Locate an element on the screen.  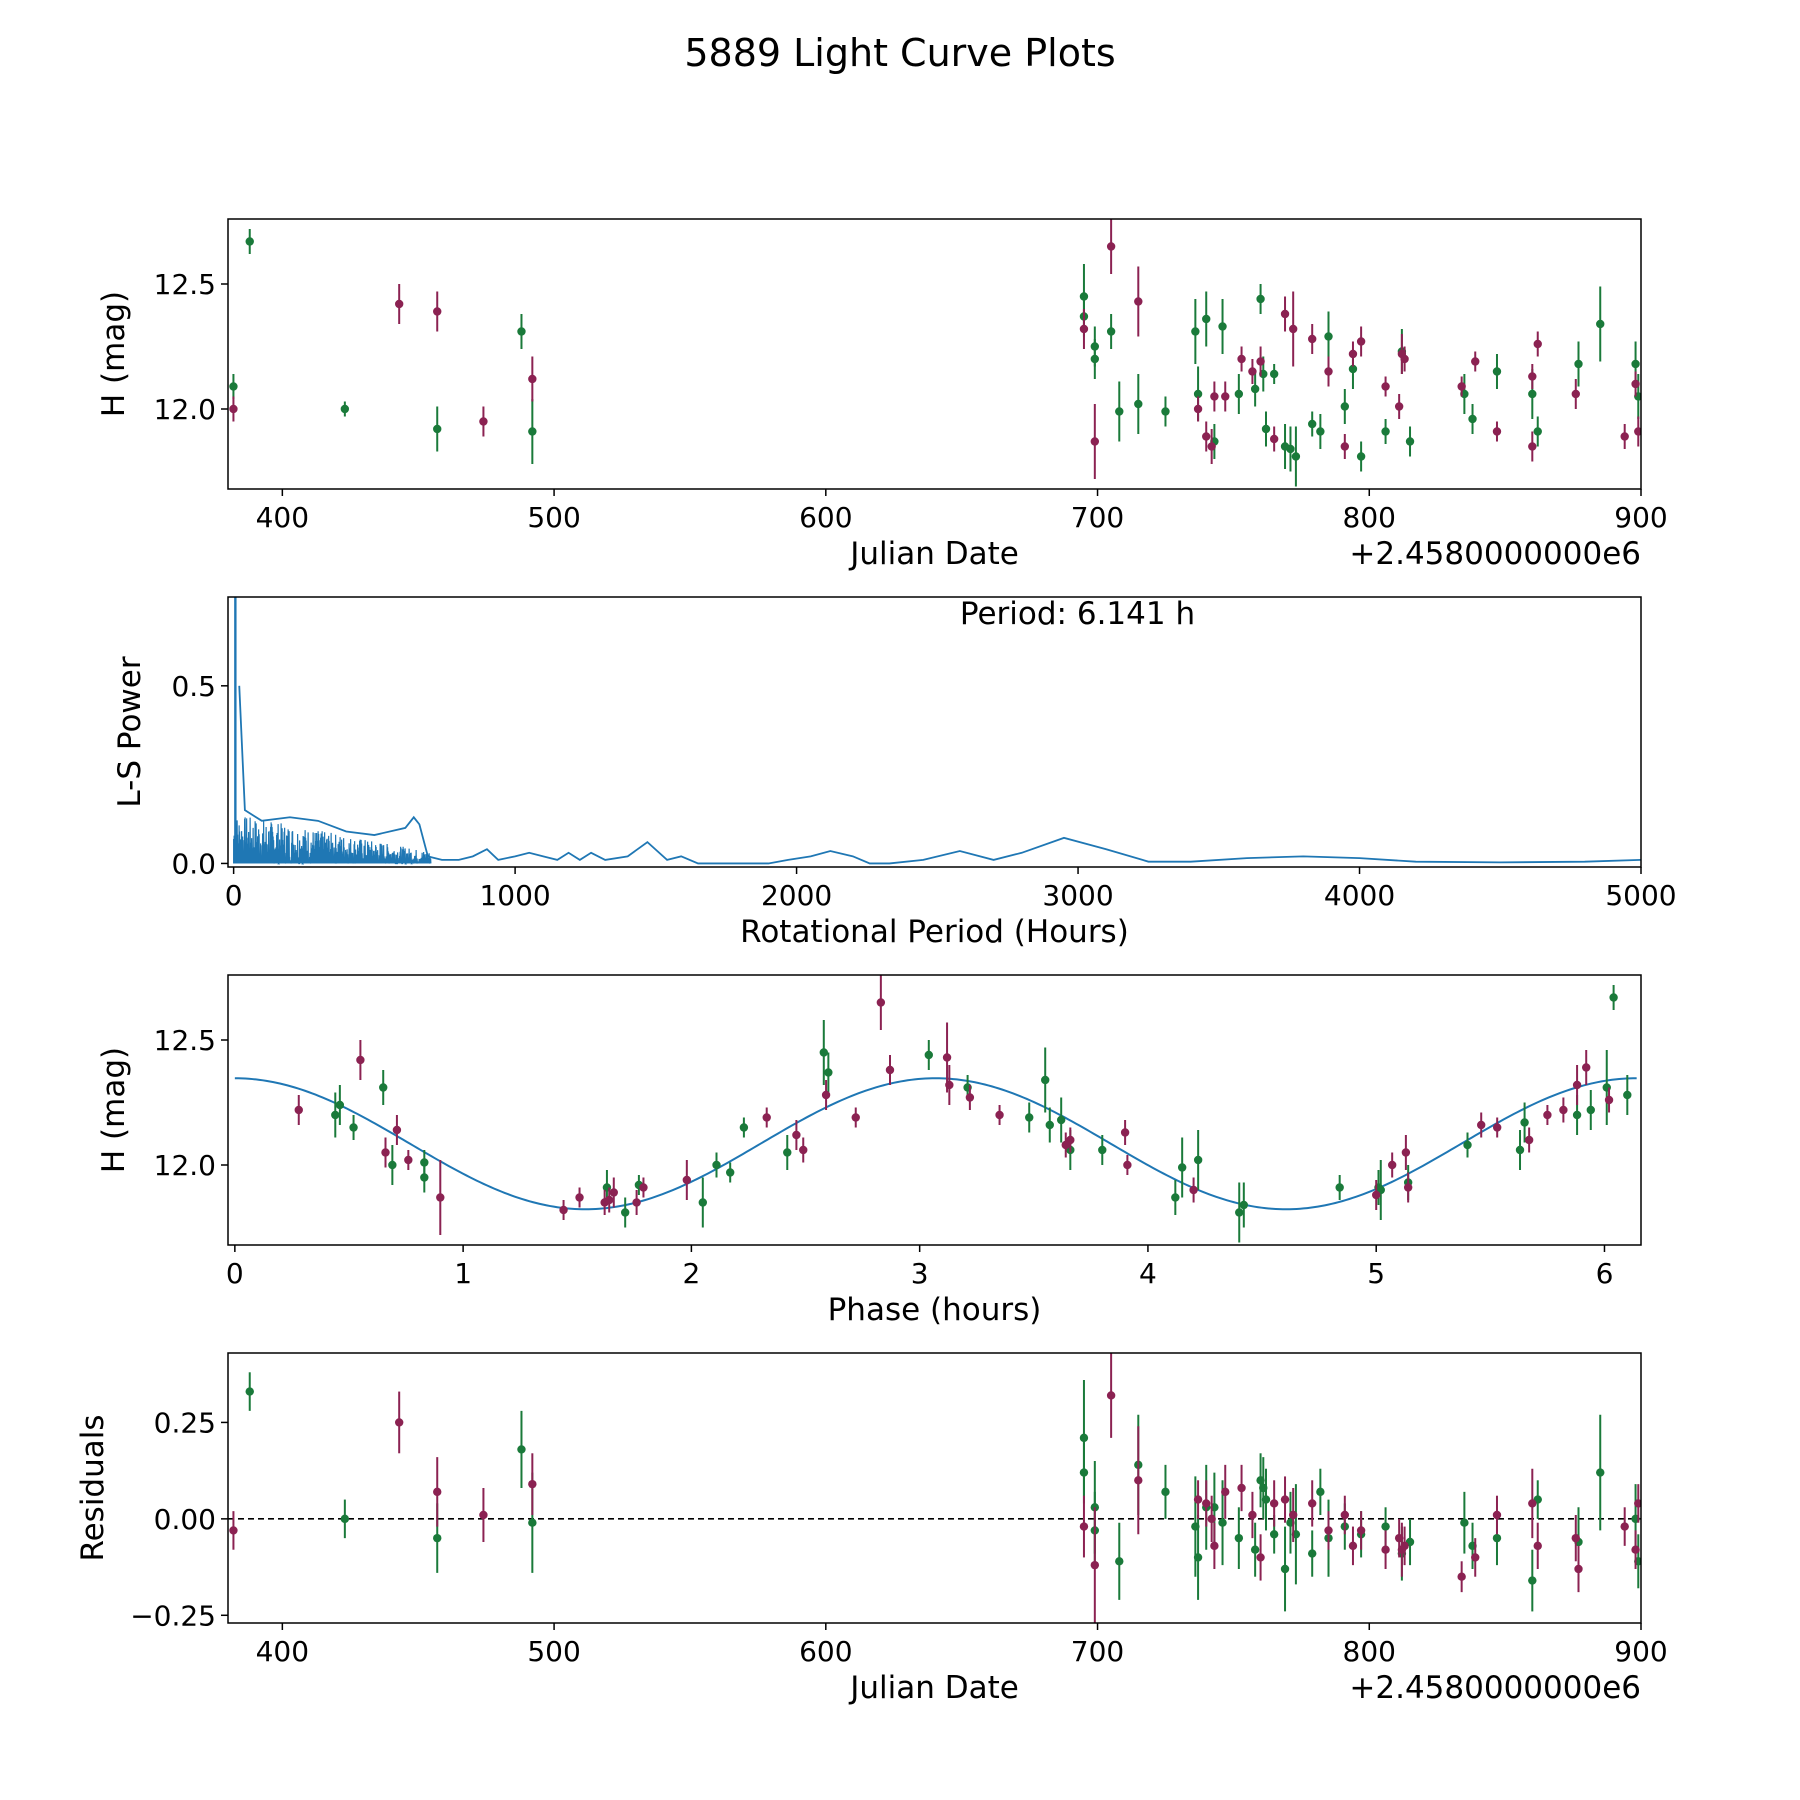
y-tick-label: 12.0 is located at coordinates (185, 409).